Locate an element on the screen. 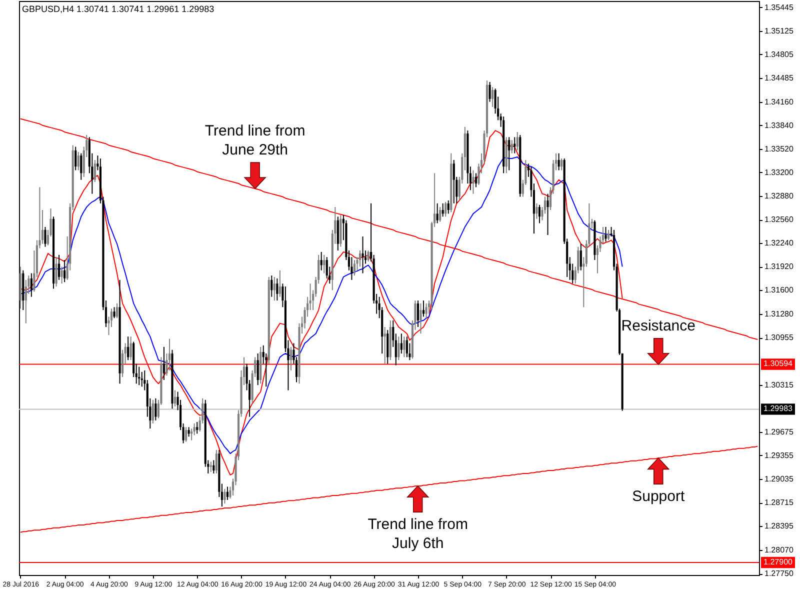 The width and height of the screenshot is (800, 590). y-tick-label: 1.34805 is located at coordinates (779, 54).